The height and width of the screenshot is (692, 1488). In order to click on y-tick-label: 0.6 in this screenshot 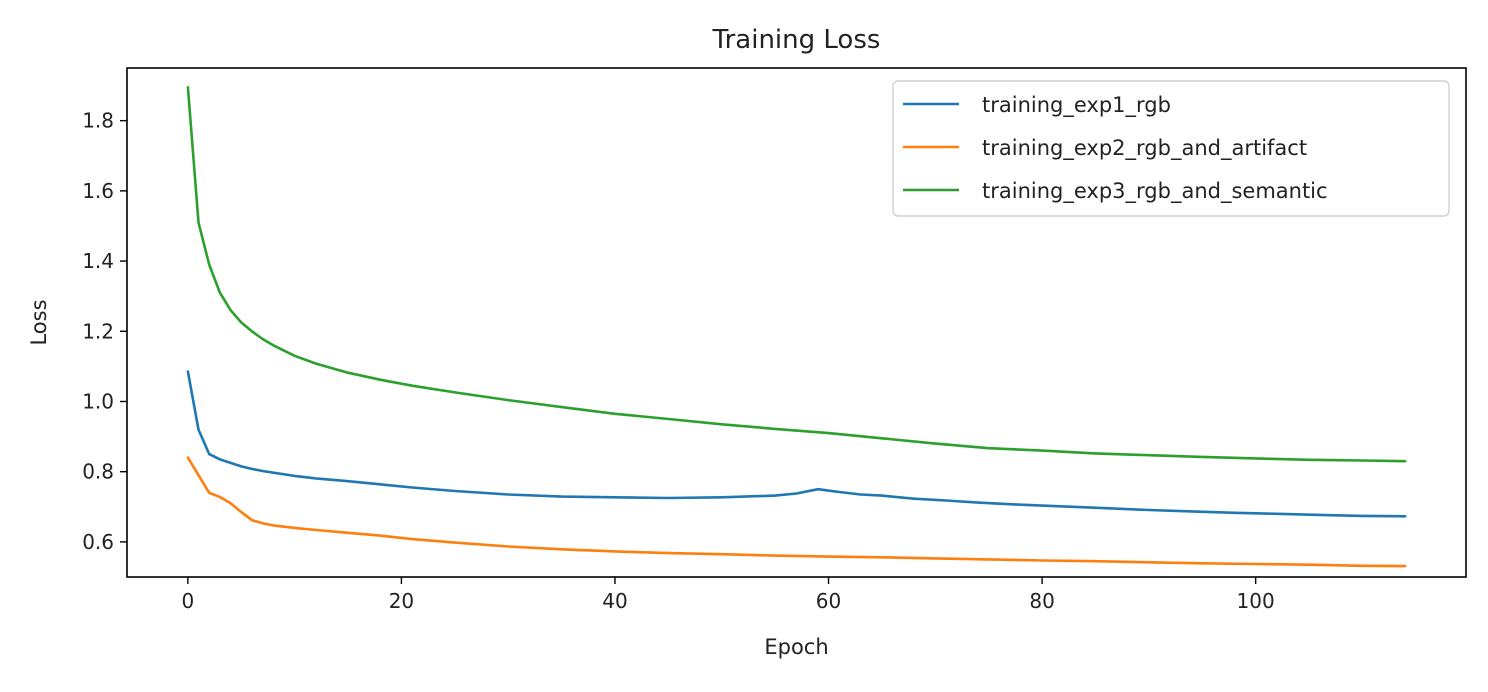, I will do `click(98, 542)`.